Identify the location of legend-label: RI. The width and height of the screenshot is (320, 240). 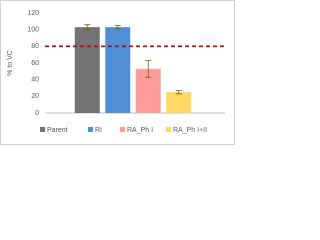
(98, 130).